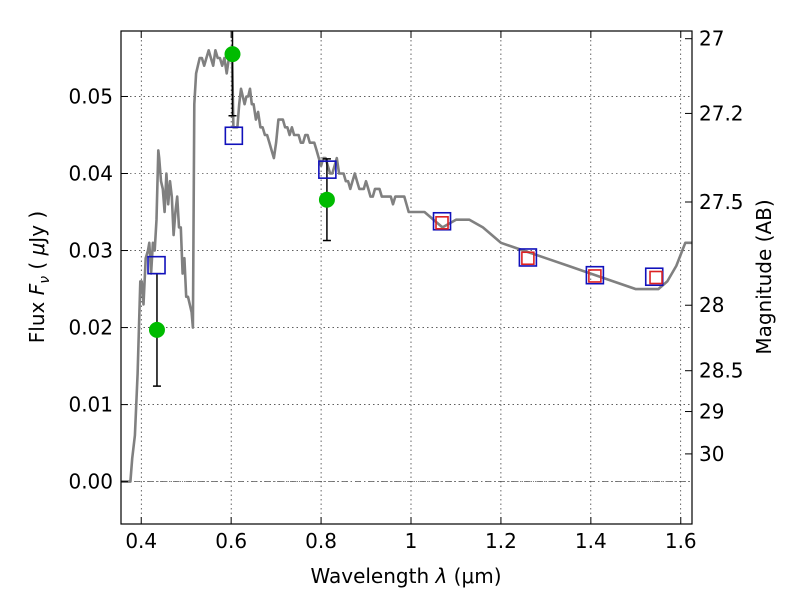 The height and width of the screenshot is (600, 800). What do you see at coordinates (405, 576) in the screenshot?
I see `x-axis-title: Wavelength λ (μm)` at bounding box center [405, 576].